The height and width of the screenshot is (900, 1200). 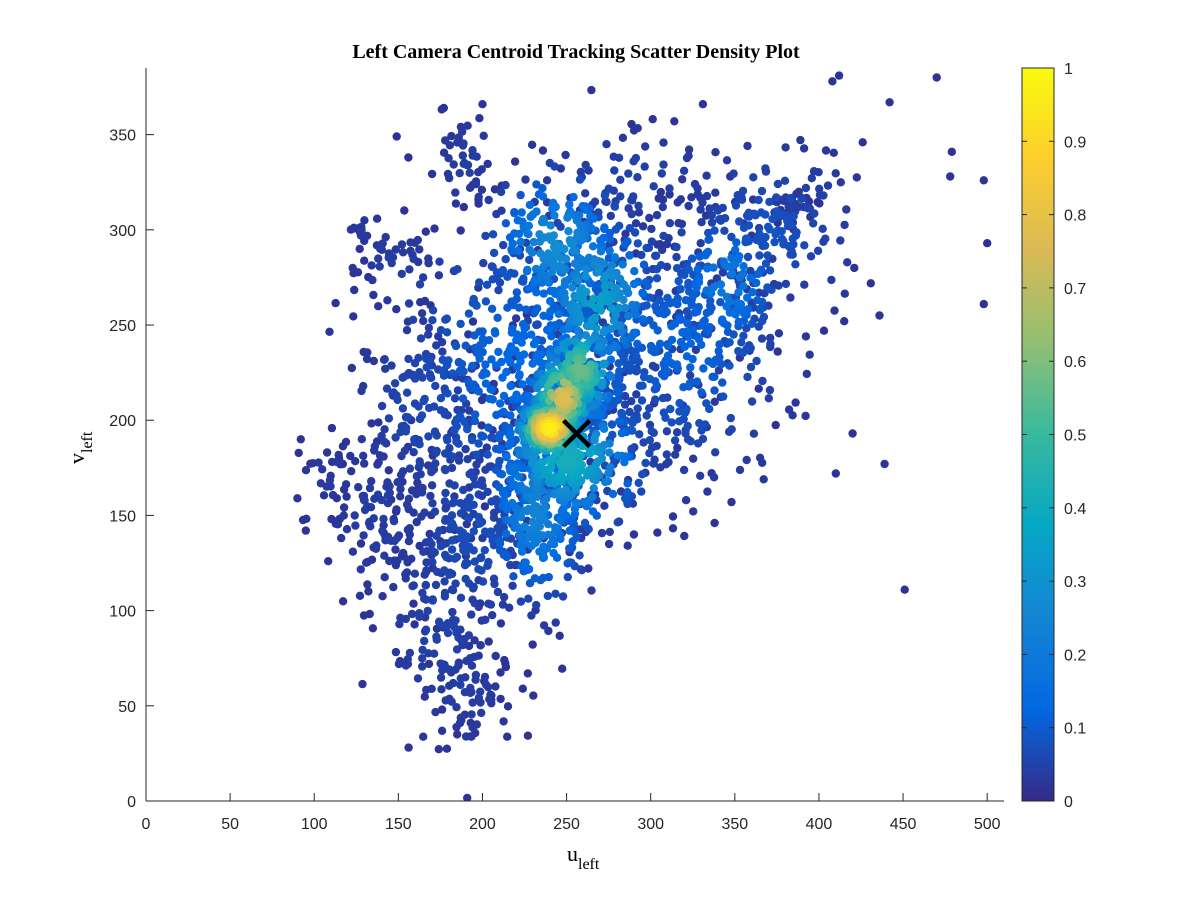 I want to click on colorbar-gradient, so click(x=1038, y=434).